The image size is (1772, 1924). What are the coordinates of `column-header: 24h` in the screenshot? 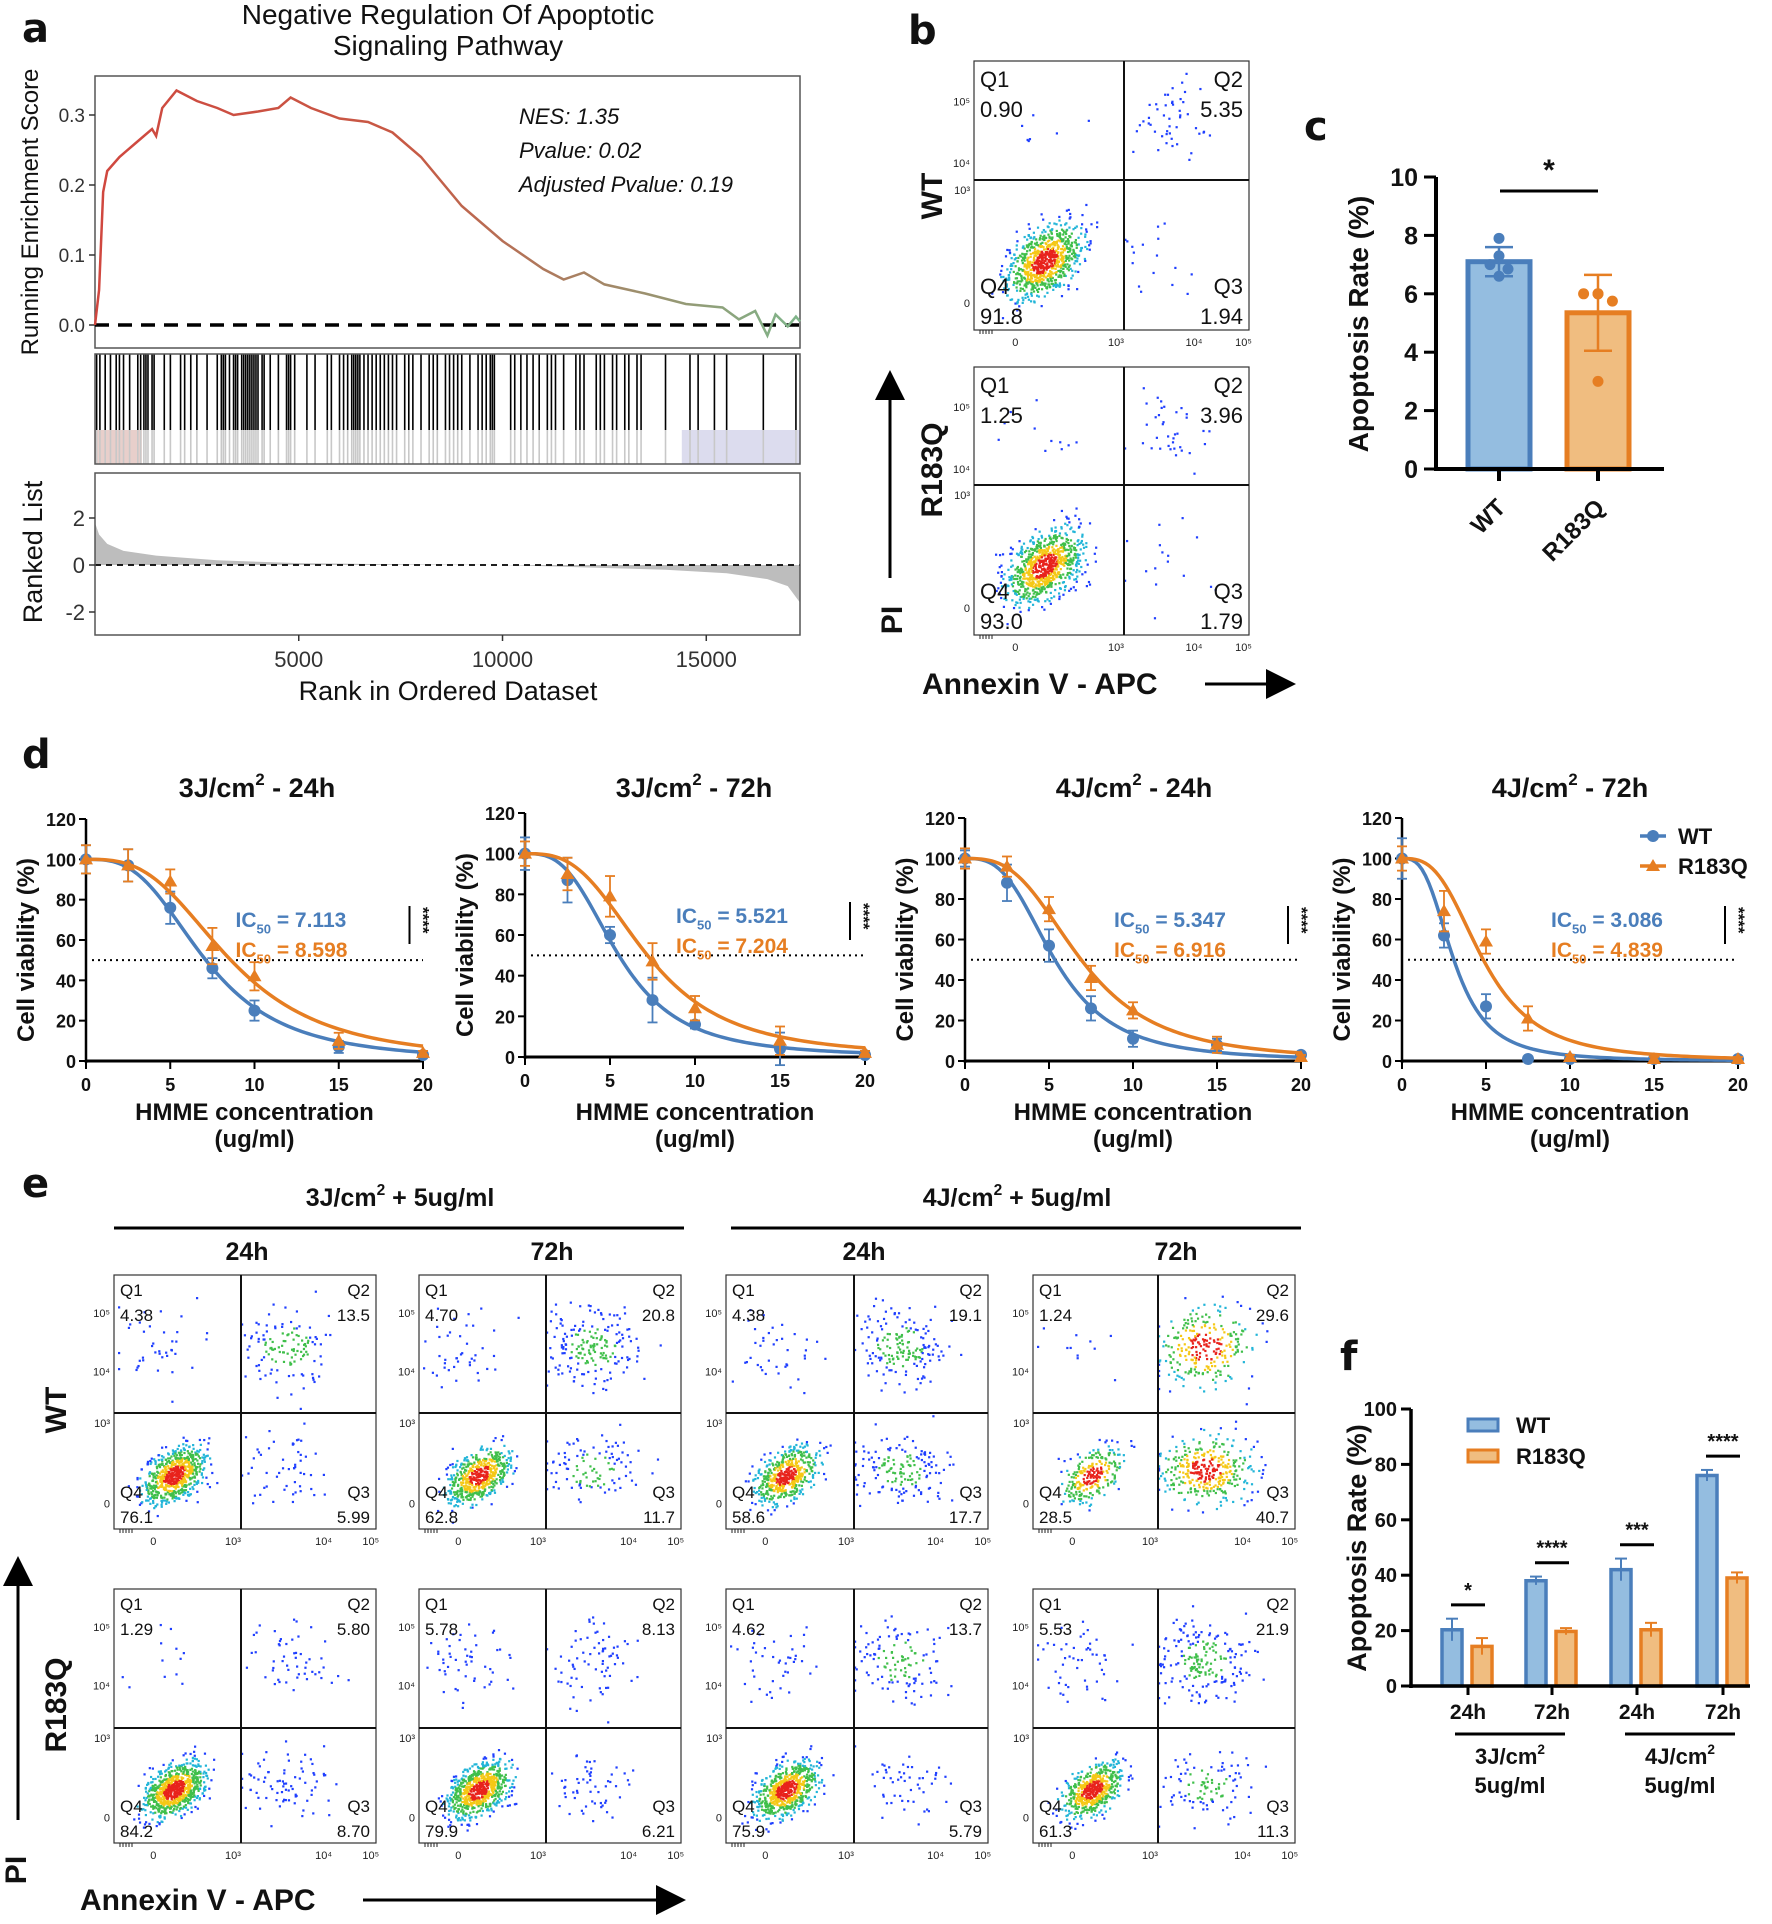 It's located at (246, 1252).